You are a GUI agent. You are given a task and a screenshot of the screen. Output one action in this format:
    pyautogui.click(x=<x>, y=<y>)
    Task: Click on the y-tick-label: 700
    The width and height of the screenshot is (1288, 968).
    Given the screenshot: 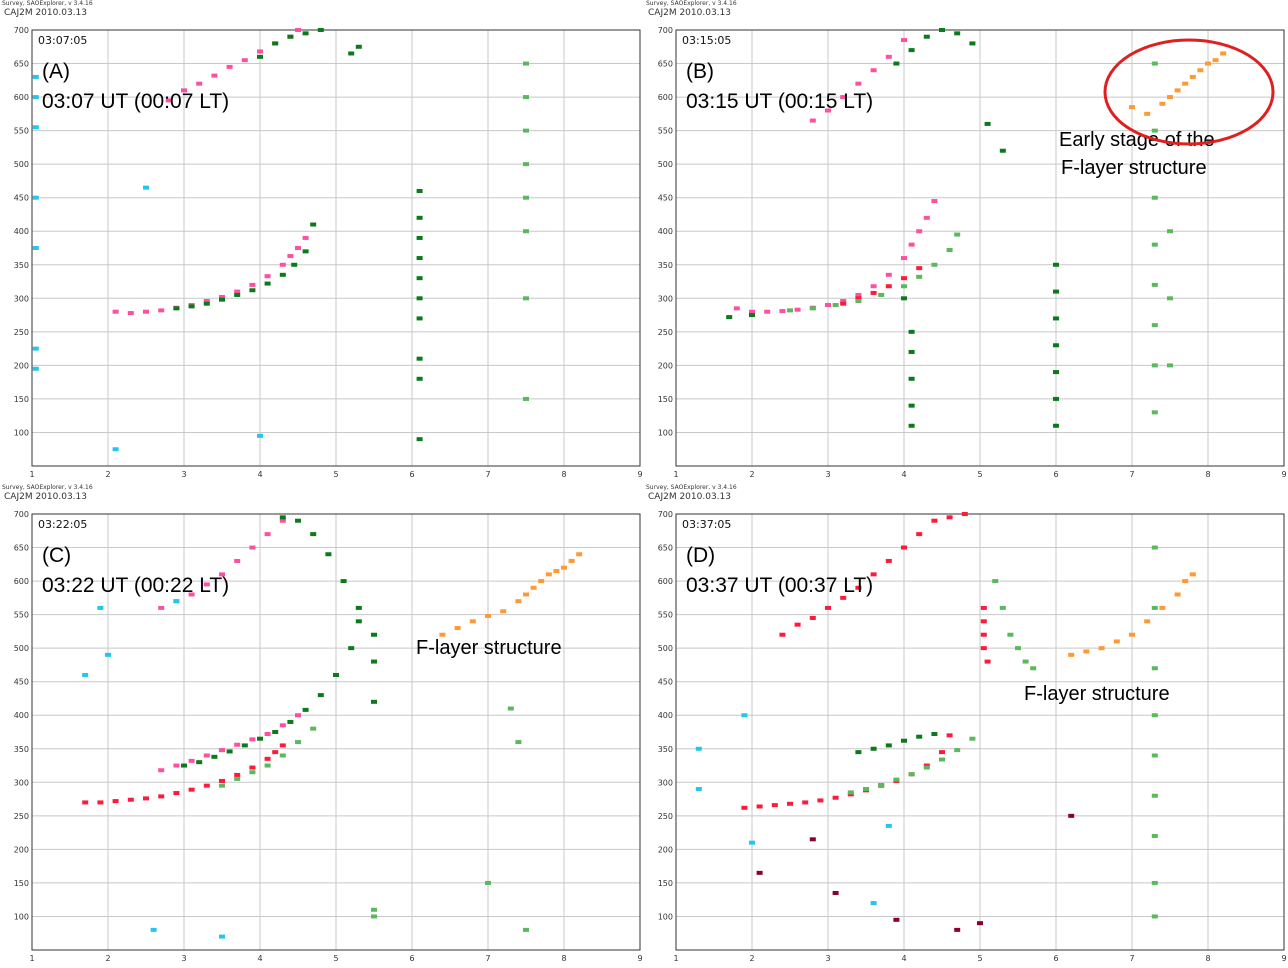 What is the action you would take?
    pyautogui.click(x=21, y=514)
    